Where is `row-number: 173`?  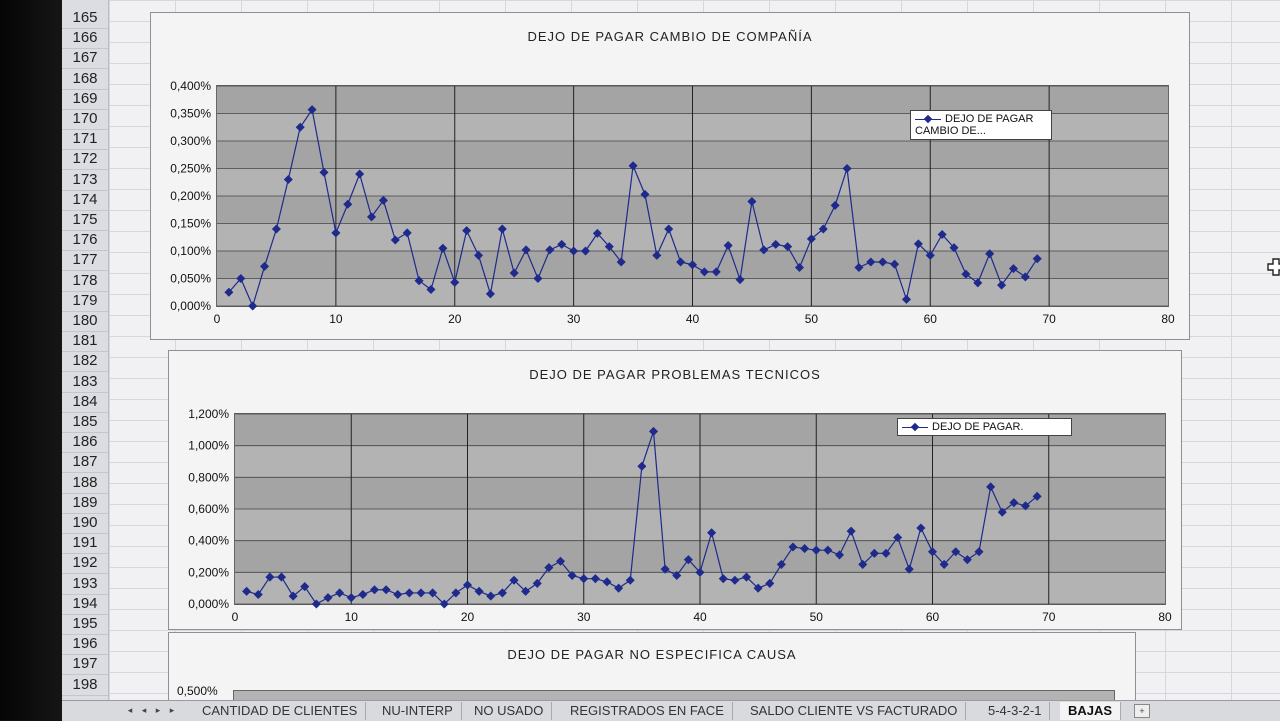
row-number: 173 is located at coordinates (85, 180).